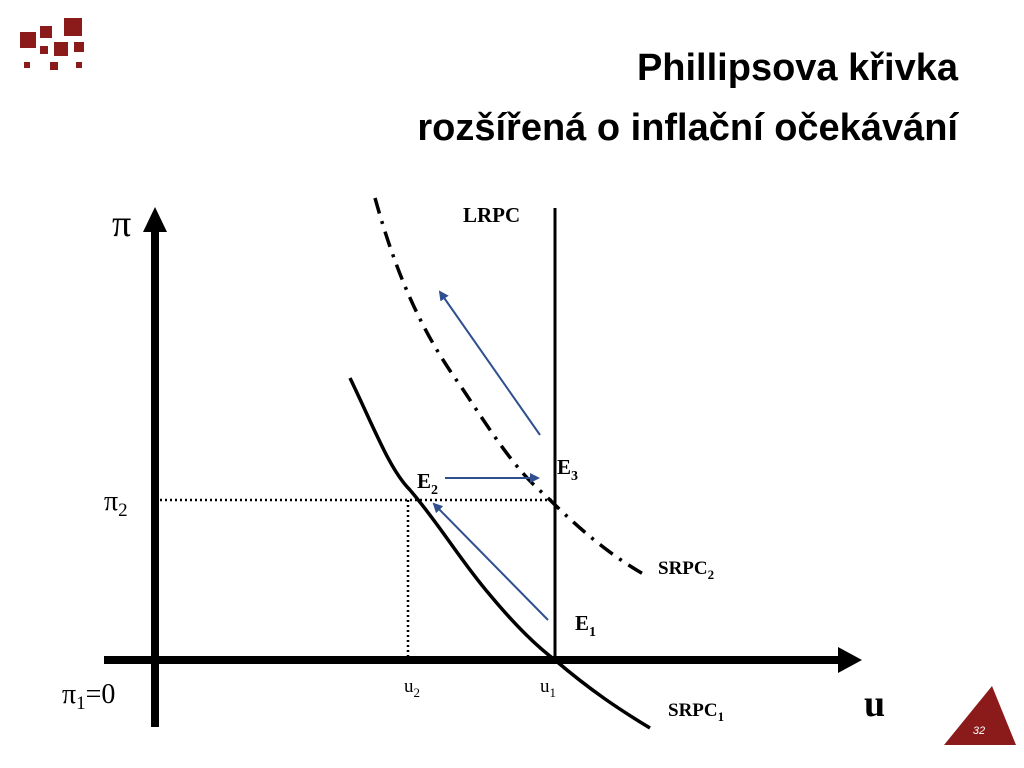 The image size is (1024, 768). I want to click on tick-label: π2, so click(116, 503).